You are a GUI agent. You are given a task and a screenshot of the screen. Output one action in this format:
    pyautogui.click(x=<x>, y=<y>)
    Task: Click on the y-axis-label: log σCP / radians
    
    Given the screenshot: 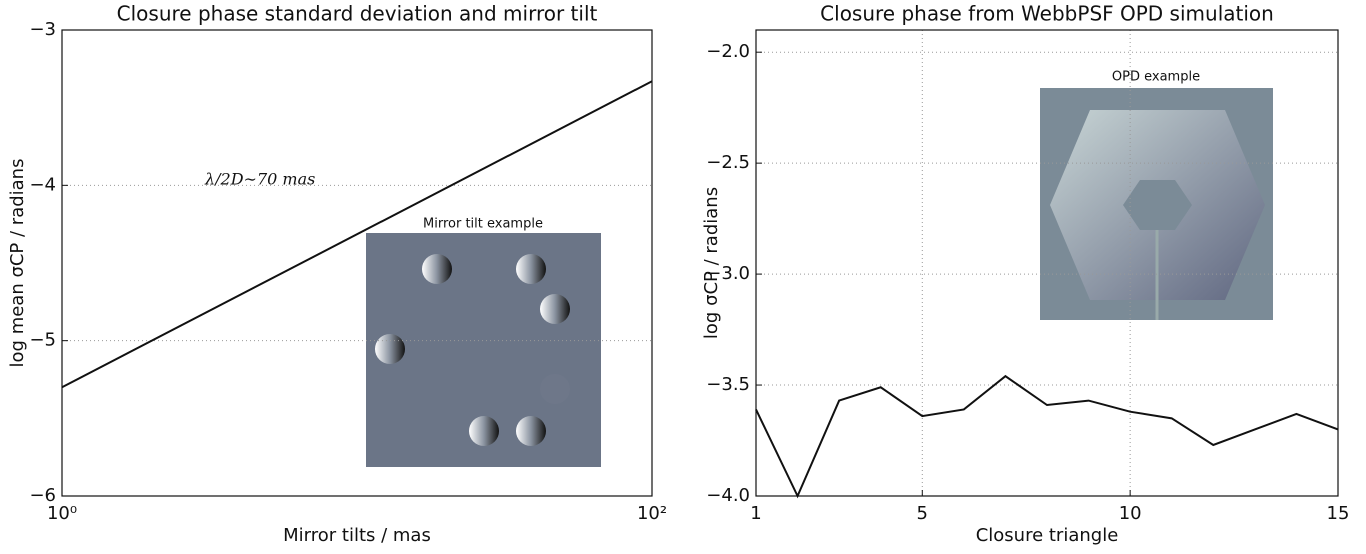 What is the action you would take?
    pyautogui.click(x=711, y=263)
    